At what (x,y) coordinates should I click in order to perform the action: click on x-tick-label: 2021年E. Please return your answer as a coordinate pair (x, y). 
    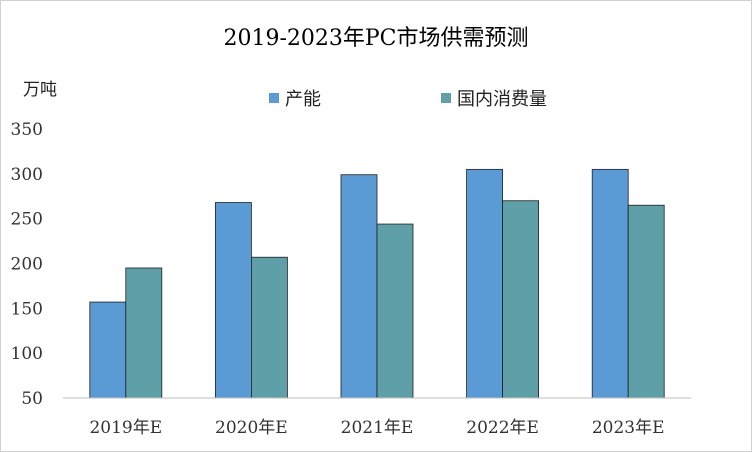
    Looking at the image, I should click on (377, 428).